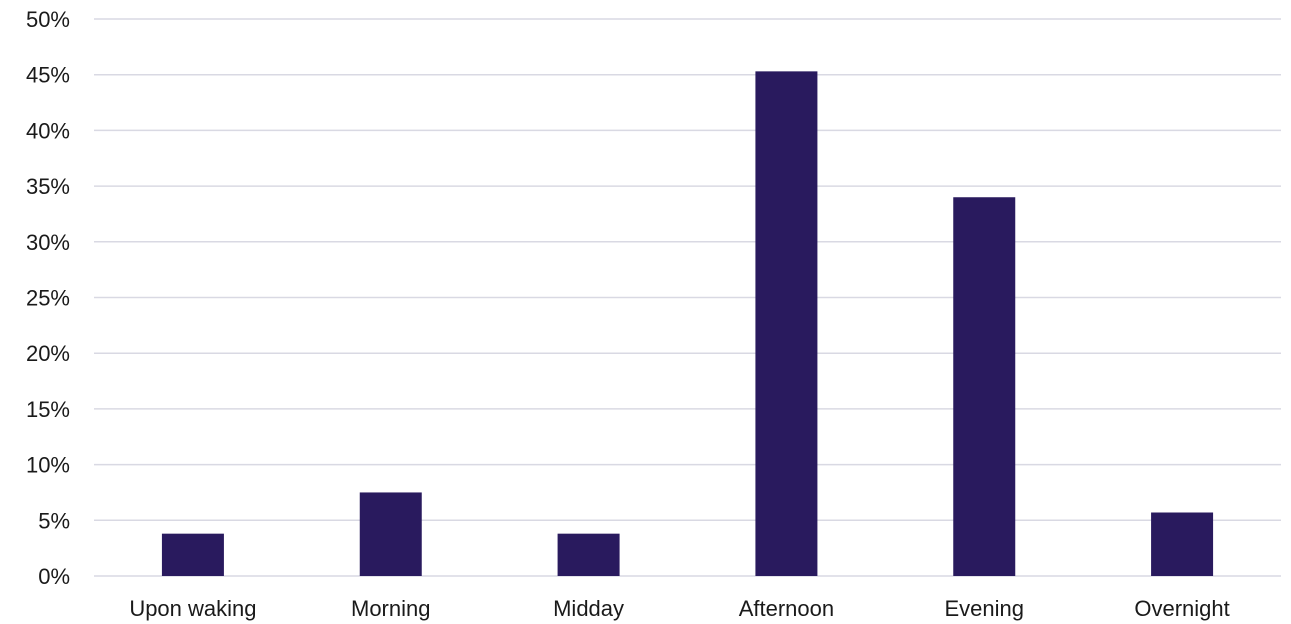  Describe the element at coordinates (390, 608) in the screenshot. I see `x-tick-label: Morning` at that location.